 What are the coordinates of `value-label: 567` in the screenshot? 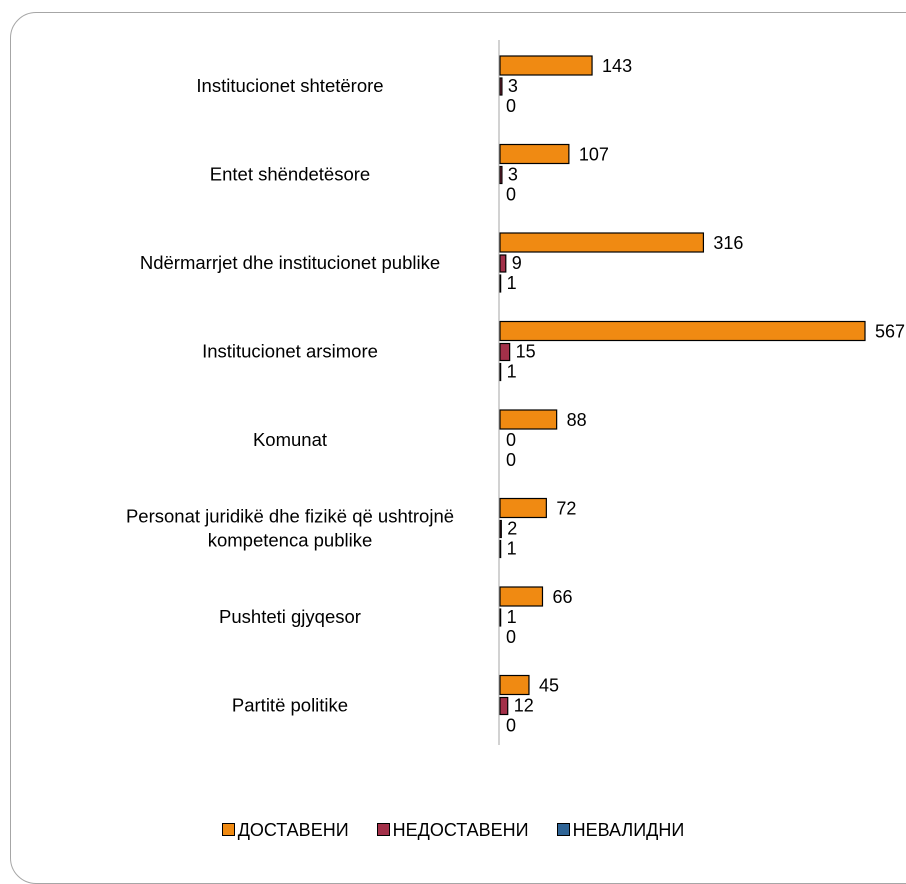 It's located at (890, 332).